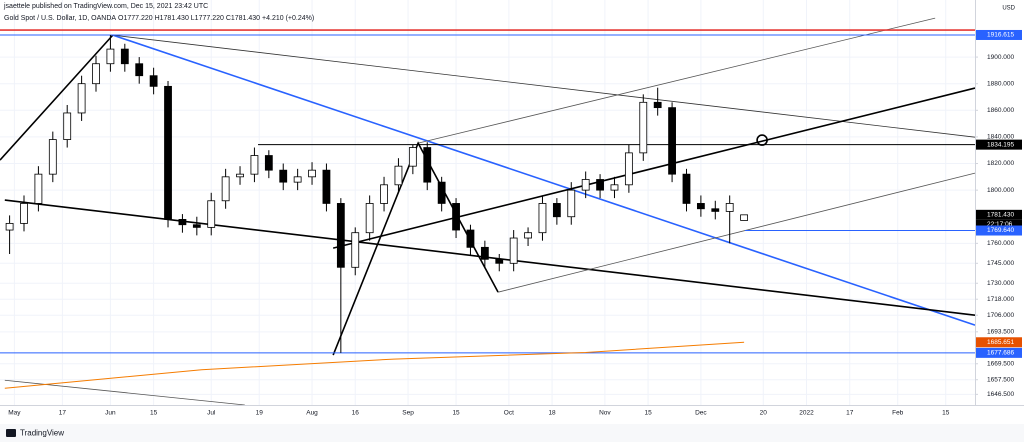 Image resolution: width=1024 pixels, height=442 pixels. What do you see at coordinates (1000, 215) in the screenshot?
I see `price-label: 1781.430` at bounding box center [1000, 215].